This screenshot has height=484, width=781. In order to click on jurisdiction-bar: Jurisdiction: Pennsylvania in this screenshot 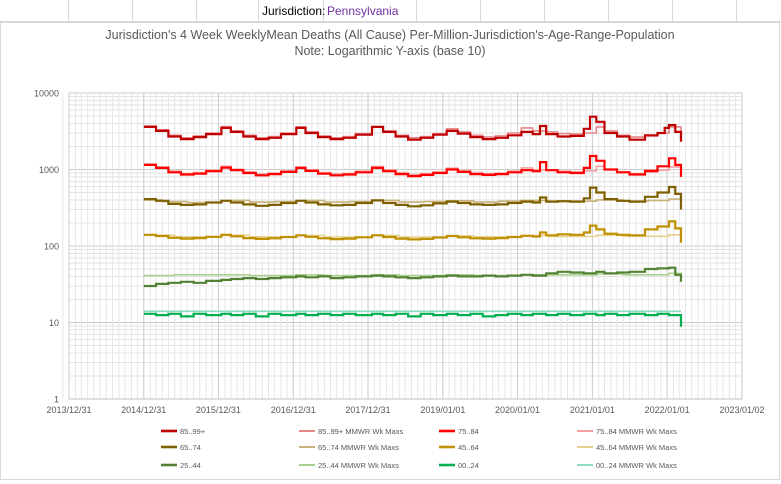, I will do `click(390, 11)`.